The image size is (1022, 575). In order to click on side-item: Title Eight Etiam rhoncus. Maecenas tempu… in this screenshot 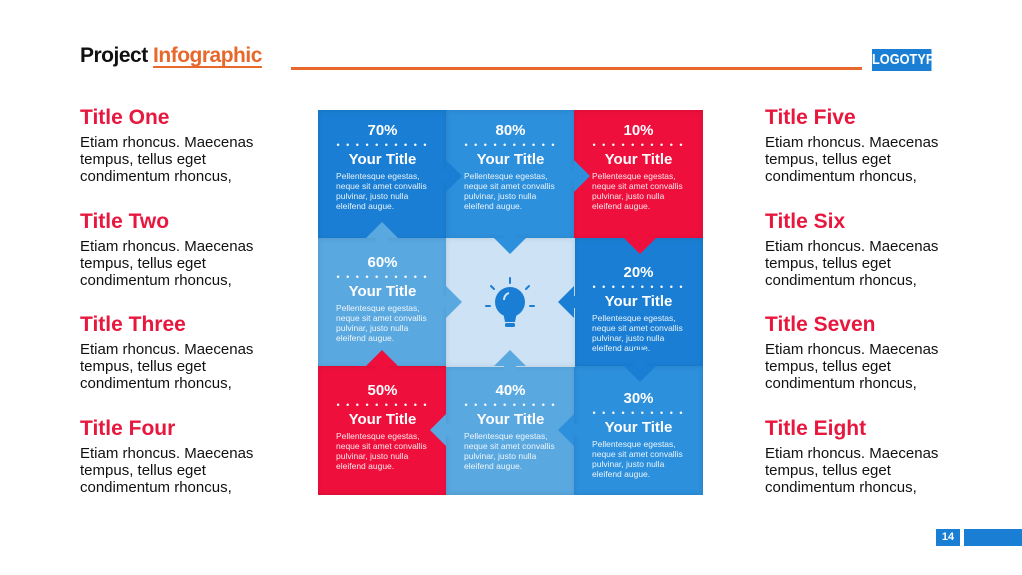, I will do `click(865, 456)`.